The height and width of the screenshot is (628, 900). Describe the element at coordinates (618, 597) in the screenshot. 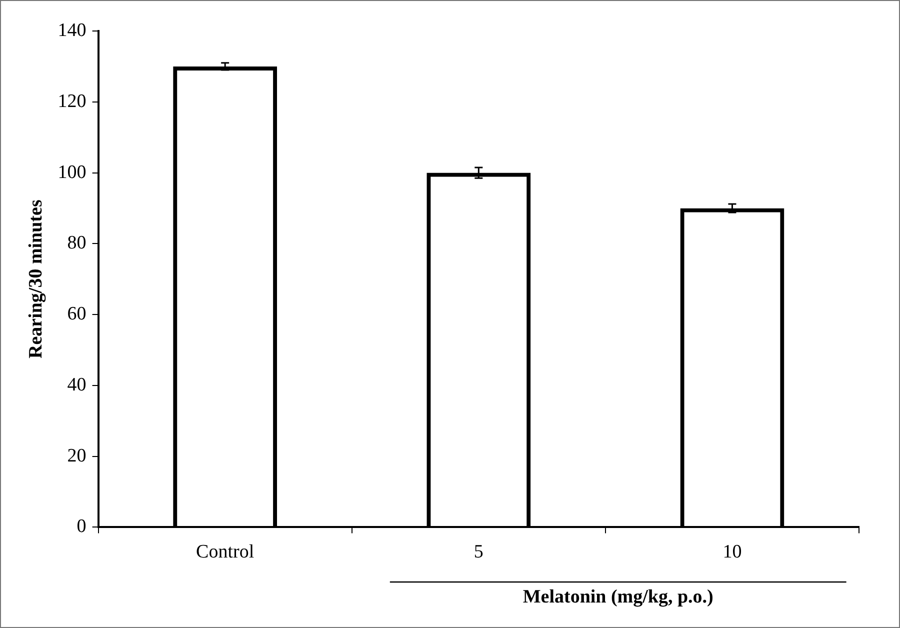

I see `x-axis-title: Melatonin (mg/kg, p.o.)` at that location.